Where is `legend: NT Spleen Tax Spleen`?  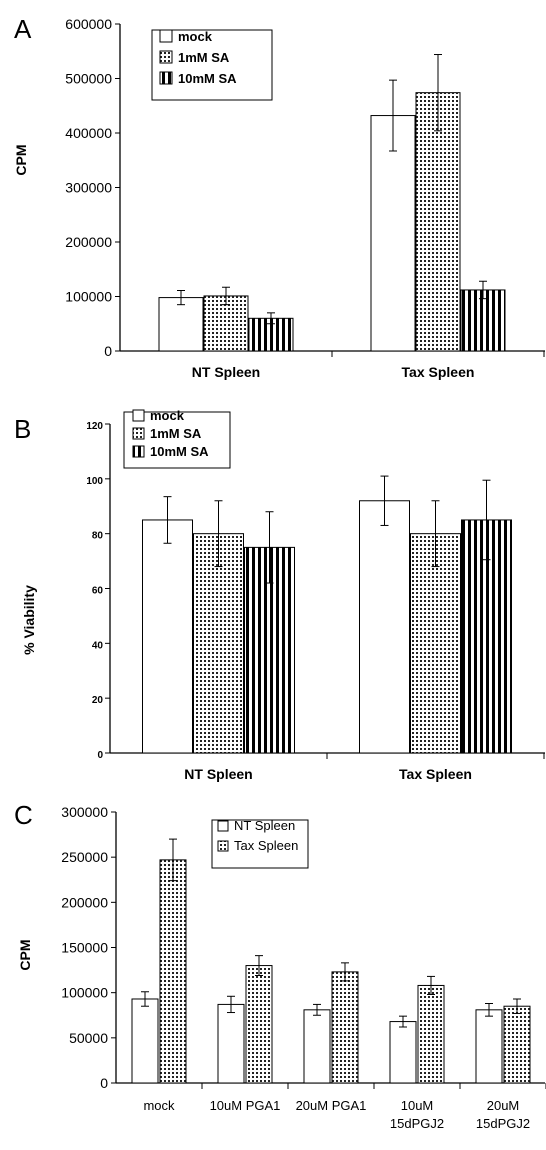
legend: NT Spleen Tax Spleen is located at coordinates (260, 843).